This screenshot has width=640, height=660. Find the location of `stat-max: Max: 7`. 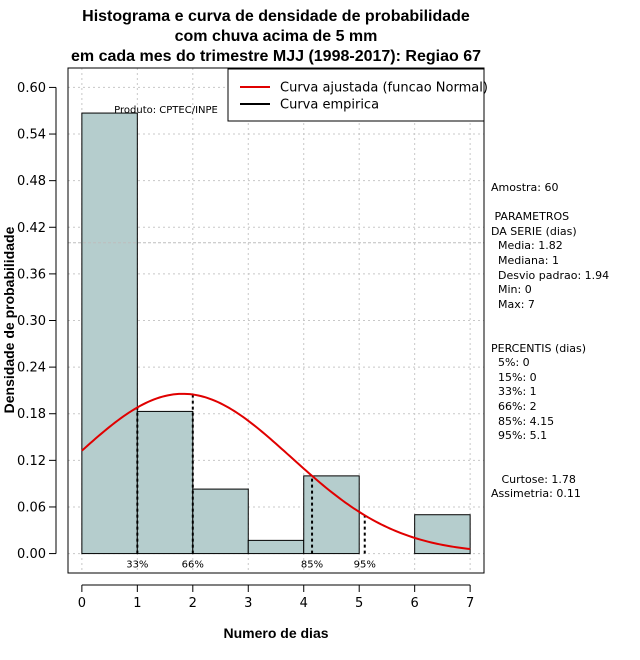

stat-max: Max: 7 is located at coordinates (513, 304).